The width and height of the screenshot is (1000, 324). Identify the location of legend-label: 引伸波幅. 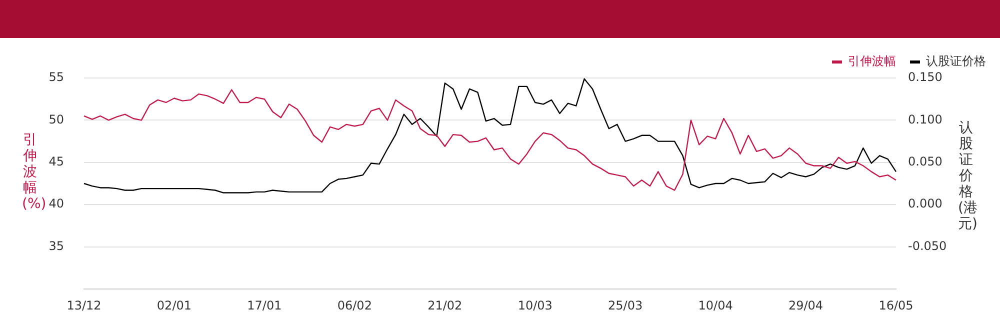
(872, 61).